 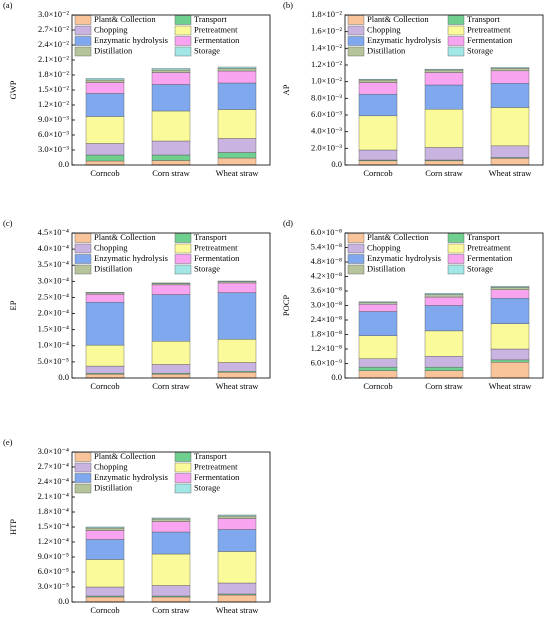 I want to click on y-tick-label: 1.8×10⁻⁸, so click(x=326, y=333).